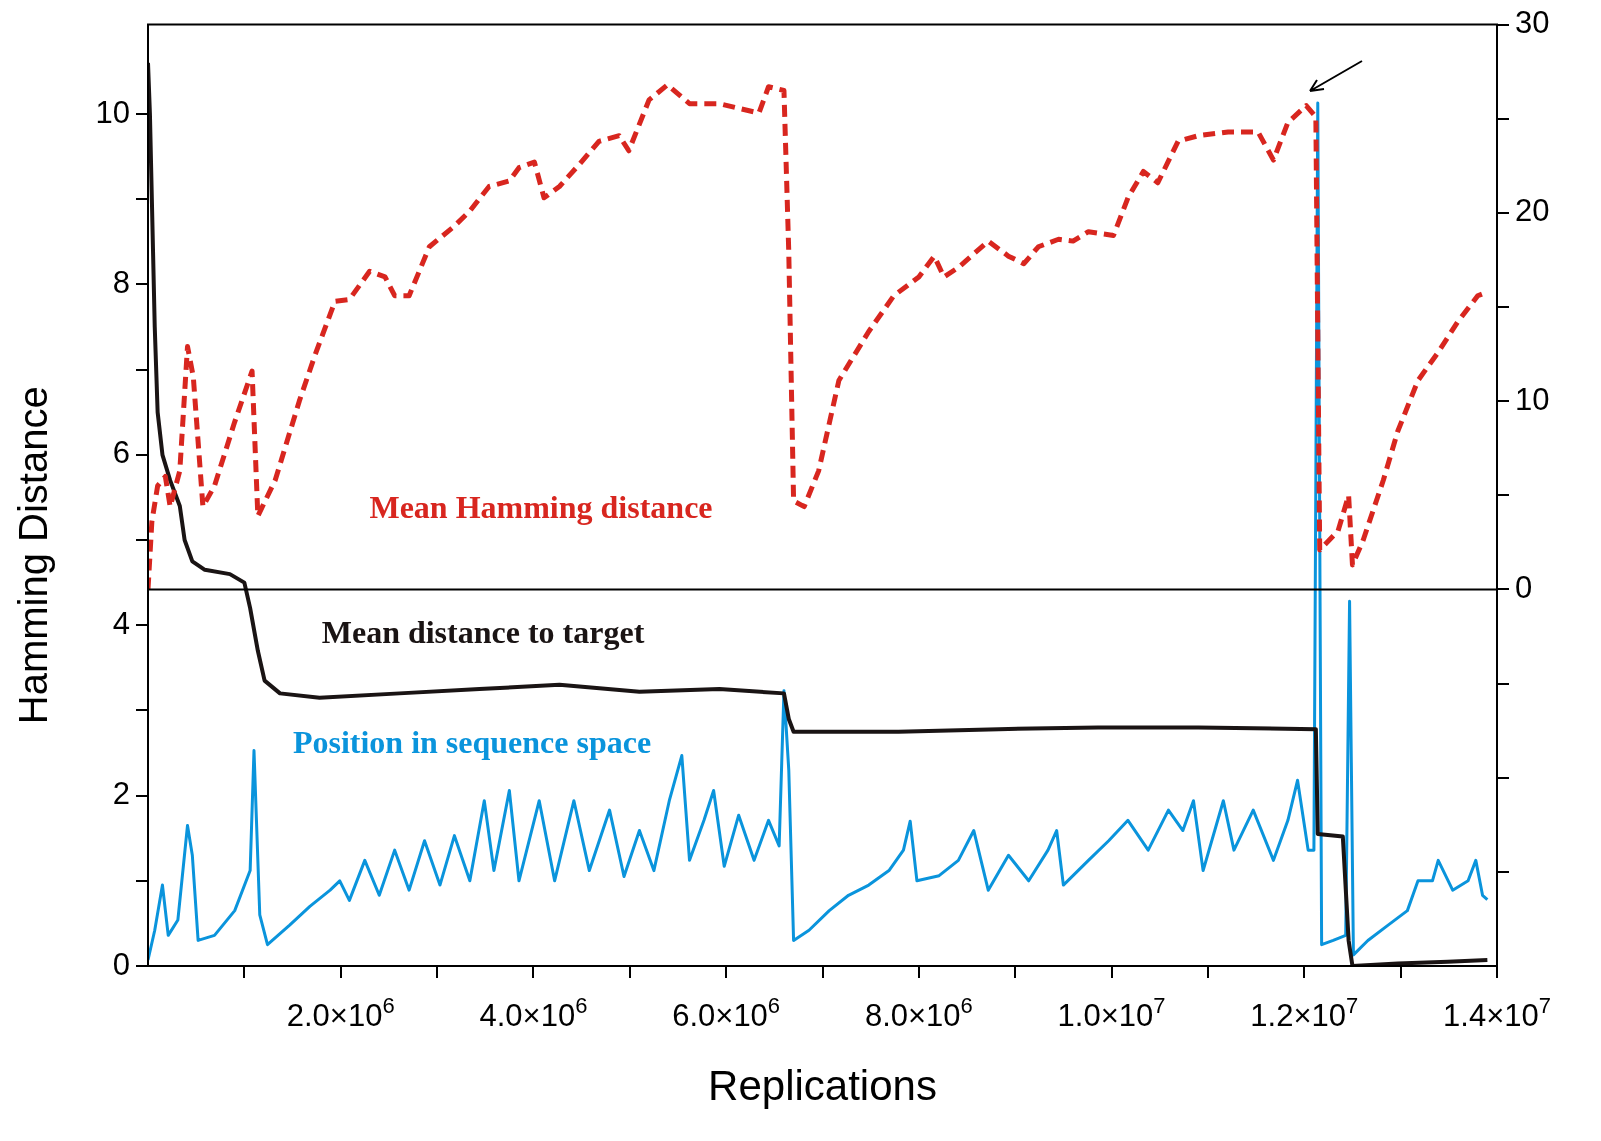 This screenshot has width=1601, height=1141. Describe the element at coordinates (121, 794) in the screenshot. I see `y-tick-label: 2` at that location.